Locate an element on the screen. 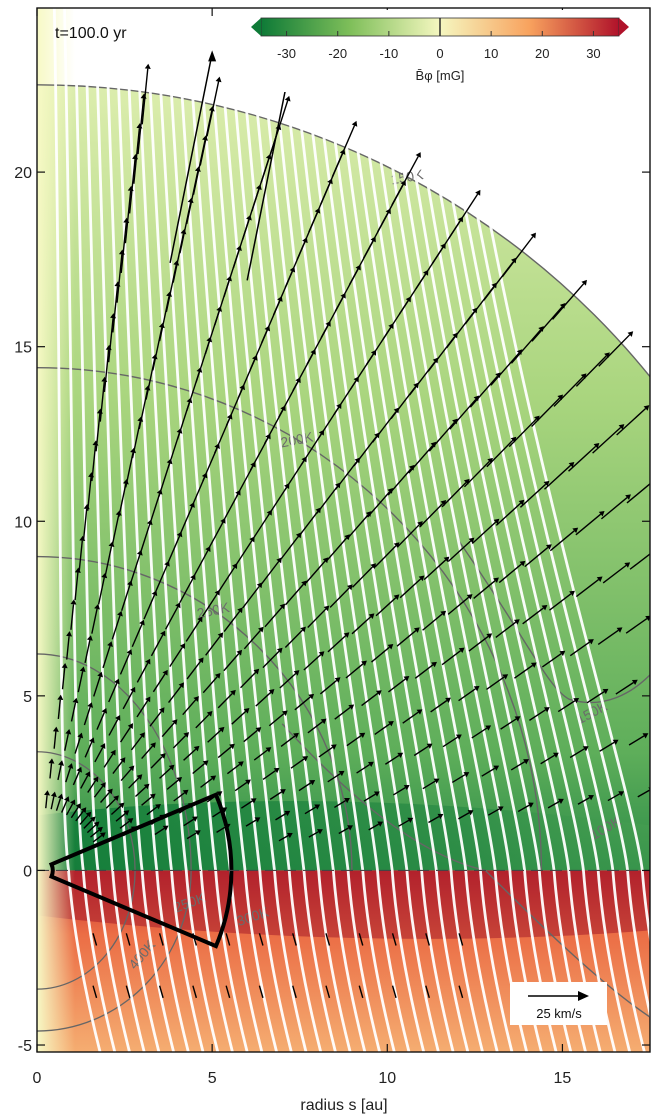  y-tick-label: 15 is located at coordinates (23, 348).